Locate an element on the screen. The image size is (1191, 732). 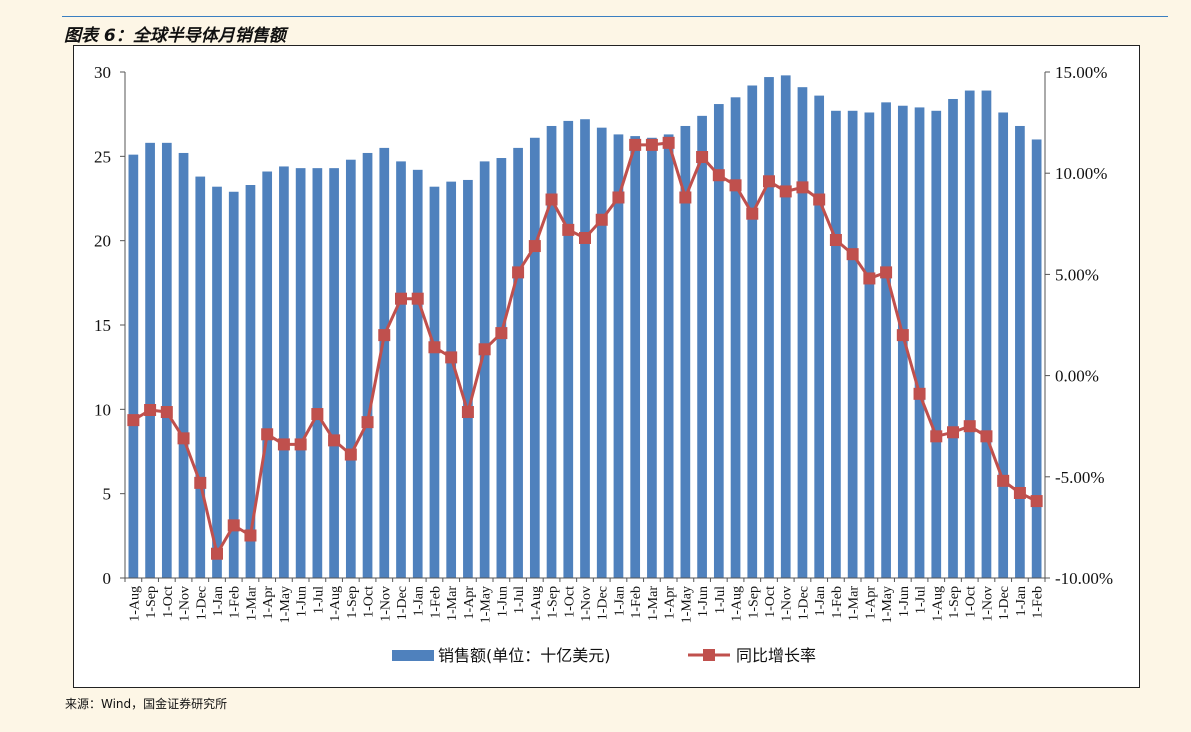
x-tick-label: 1-Jul is located at coordinates (318, 600).